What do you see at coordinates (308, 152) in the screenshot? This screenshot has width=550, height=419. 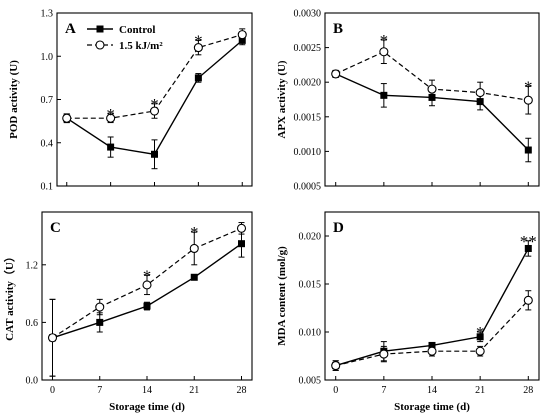 I see `y-tick-label: 0.0010` at bounding box center [308, 152].